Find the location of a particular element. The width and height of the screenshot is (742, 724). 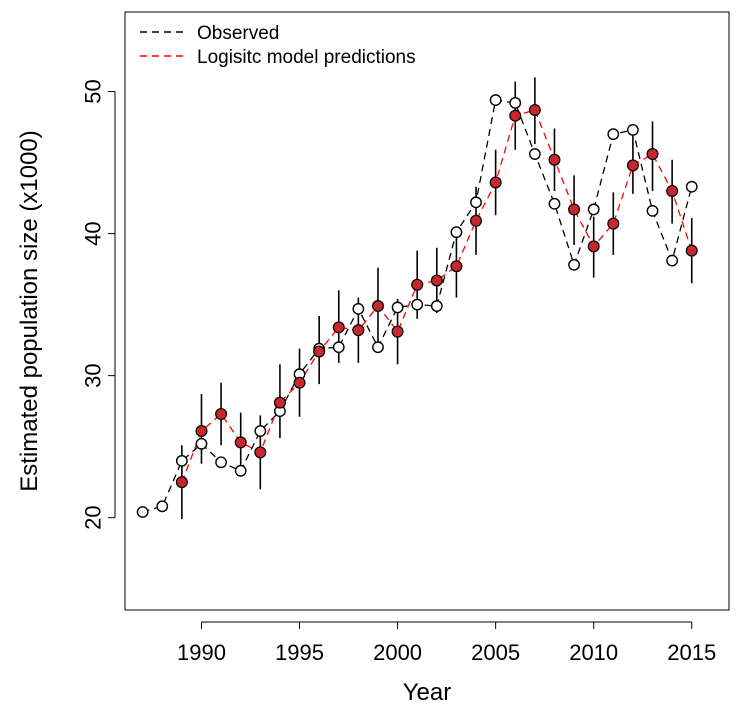

y-tick-label: 20 is located at coordinates (93, 517).